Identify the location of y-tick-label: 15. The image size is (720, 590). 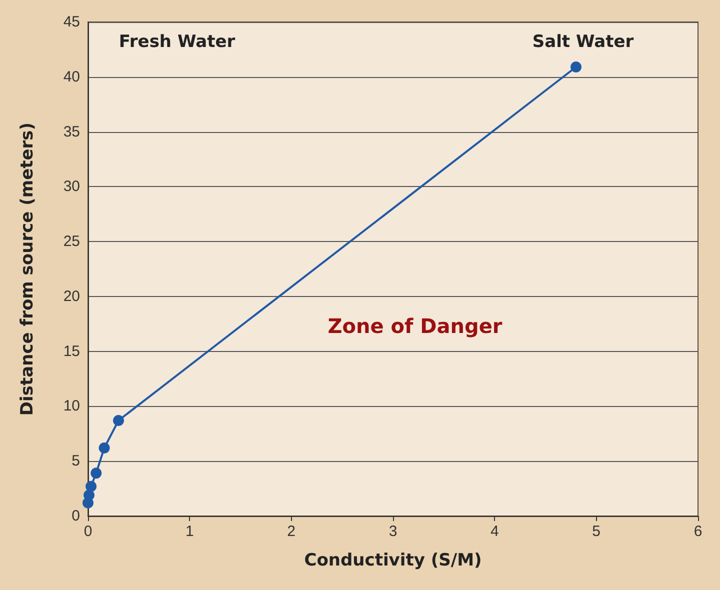
(71, 351).